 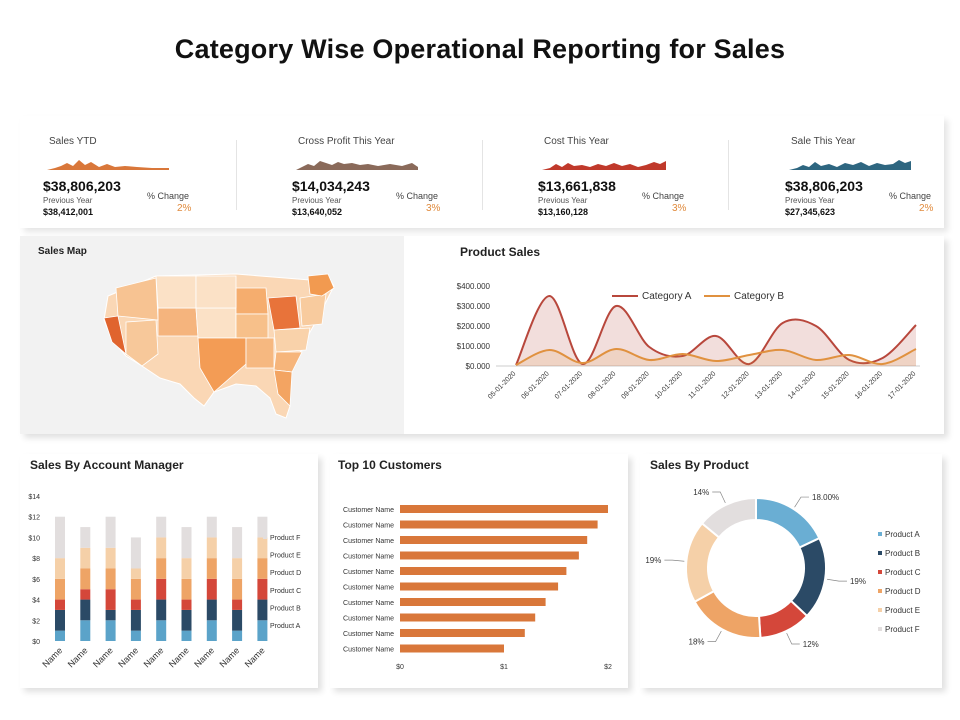 What do you see at coordinates (73, 141) in the screenshot?
I see `kpi-label: Sales YTD` at bounding box center [73, 141].